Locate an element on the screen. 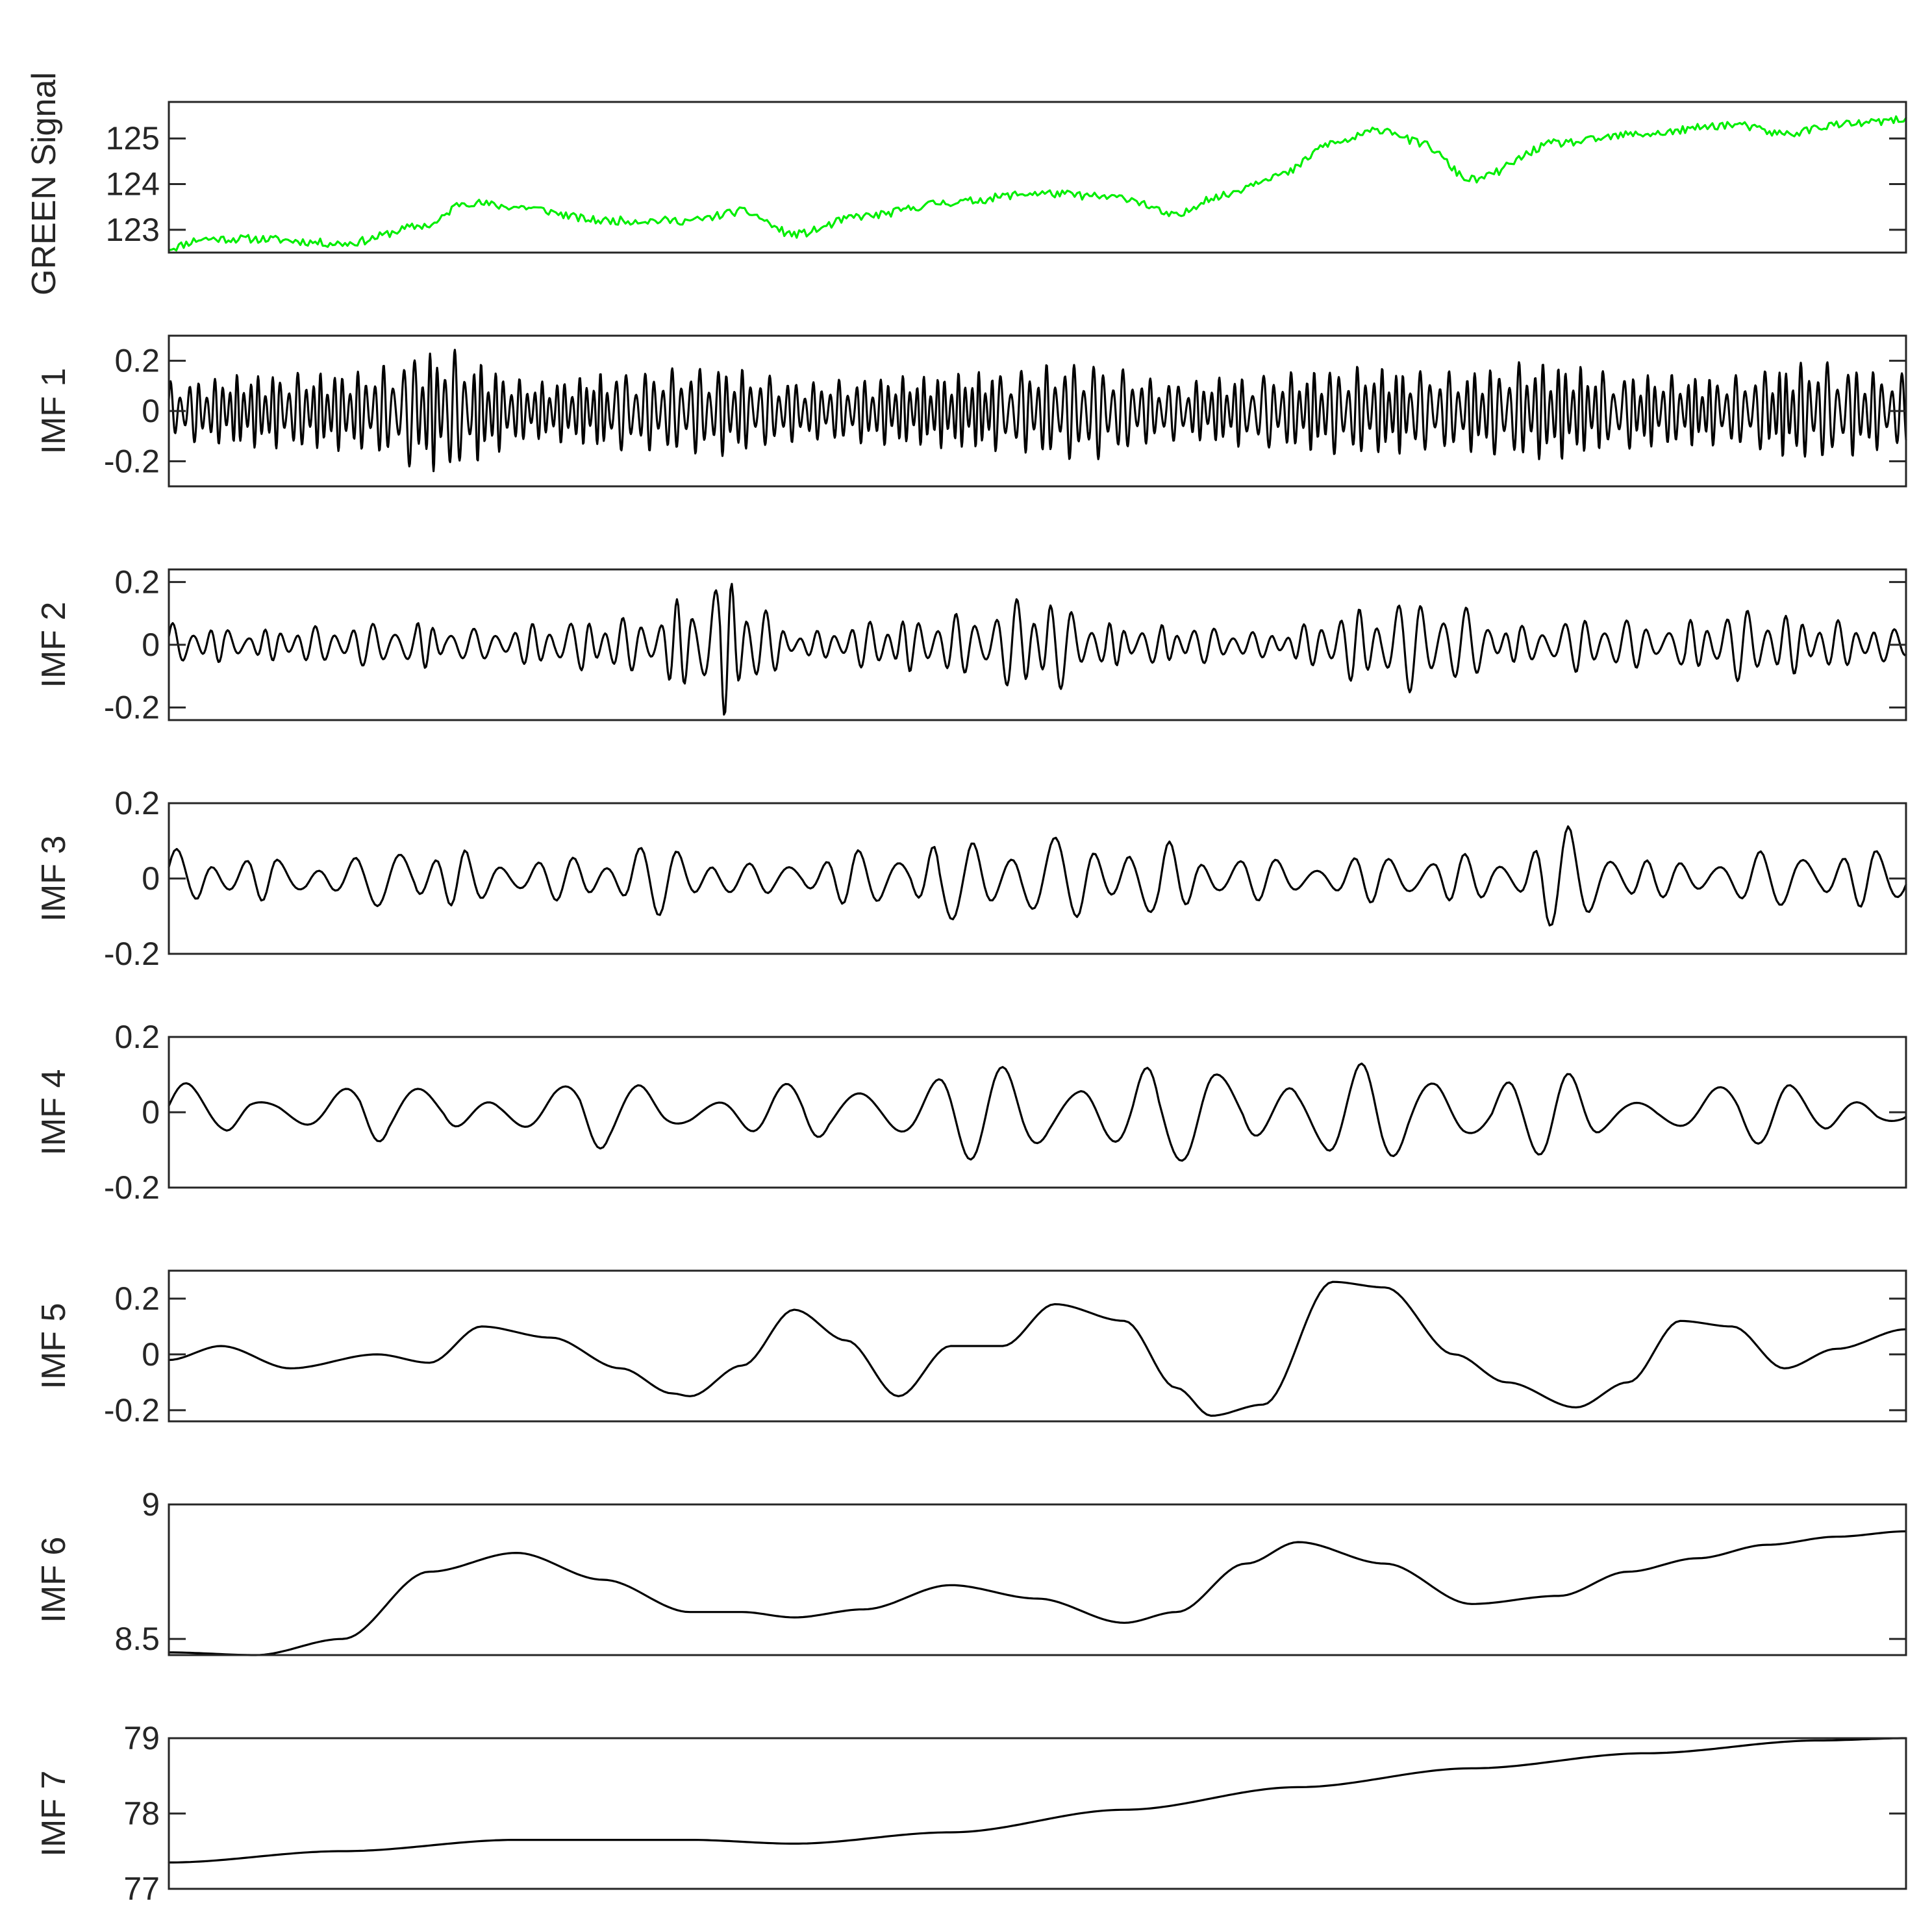  subplot-5: -0.2 0 0.2 IMF 4 is located at coordinates (971, 1112).